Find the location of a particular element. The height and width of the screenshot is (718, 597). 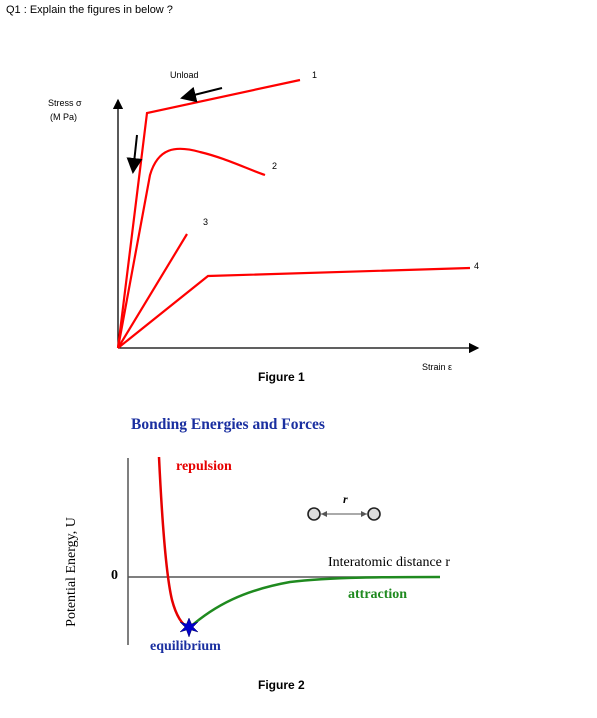

distance-arrow-head-right is located at coordinates (364, 514).